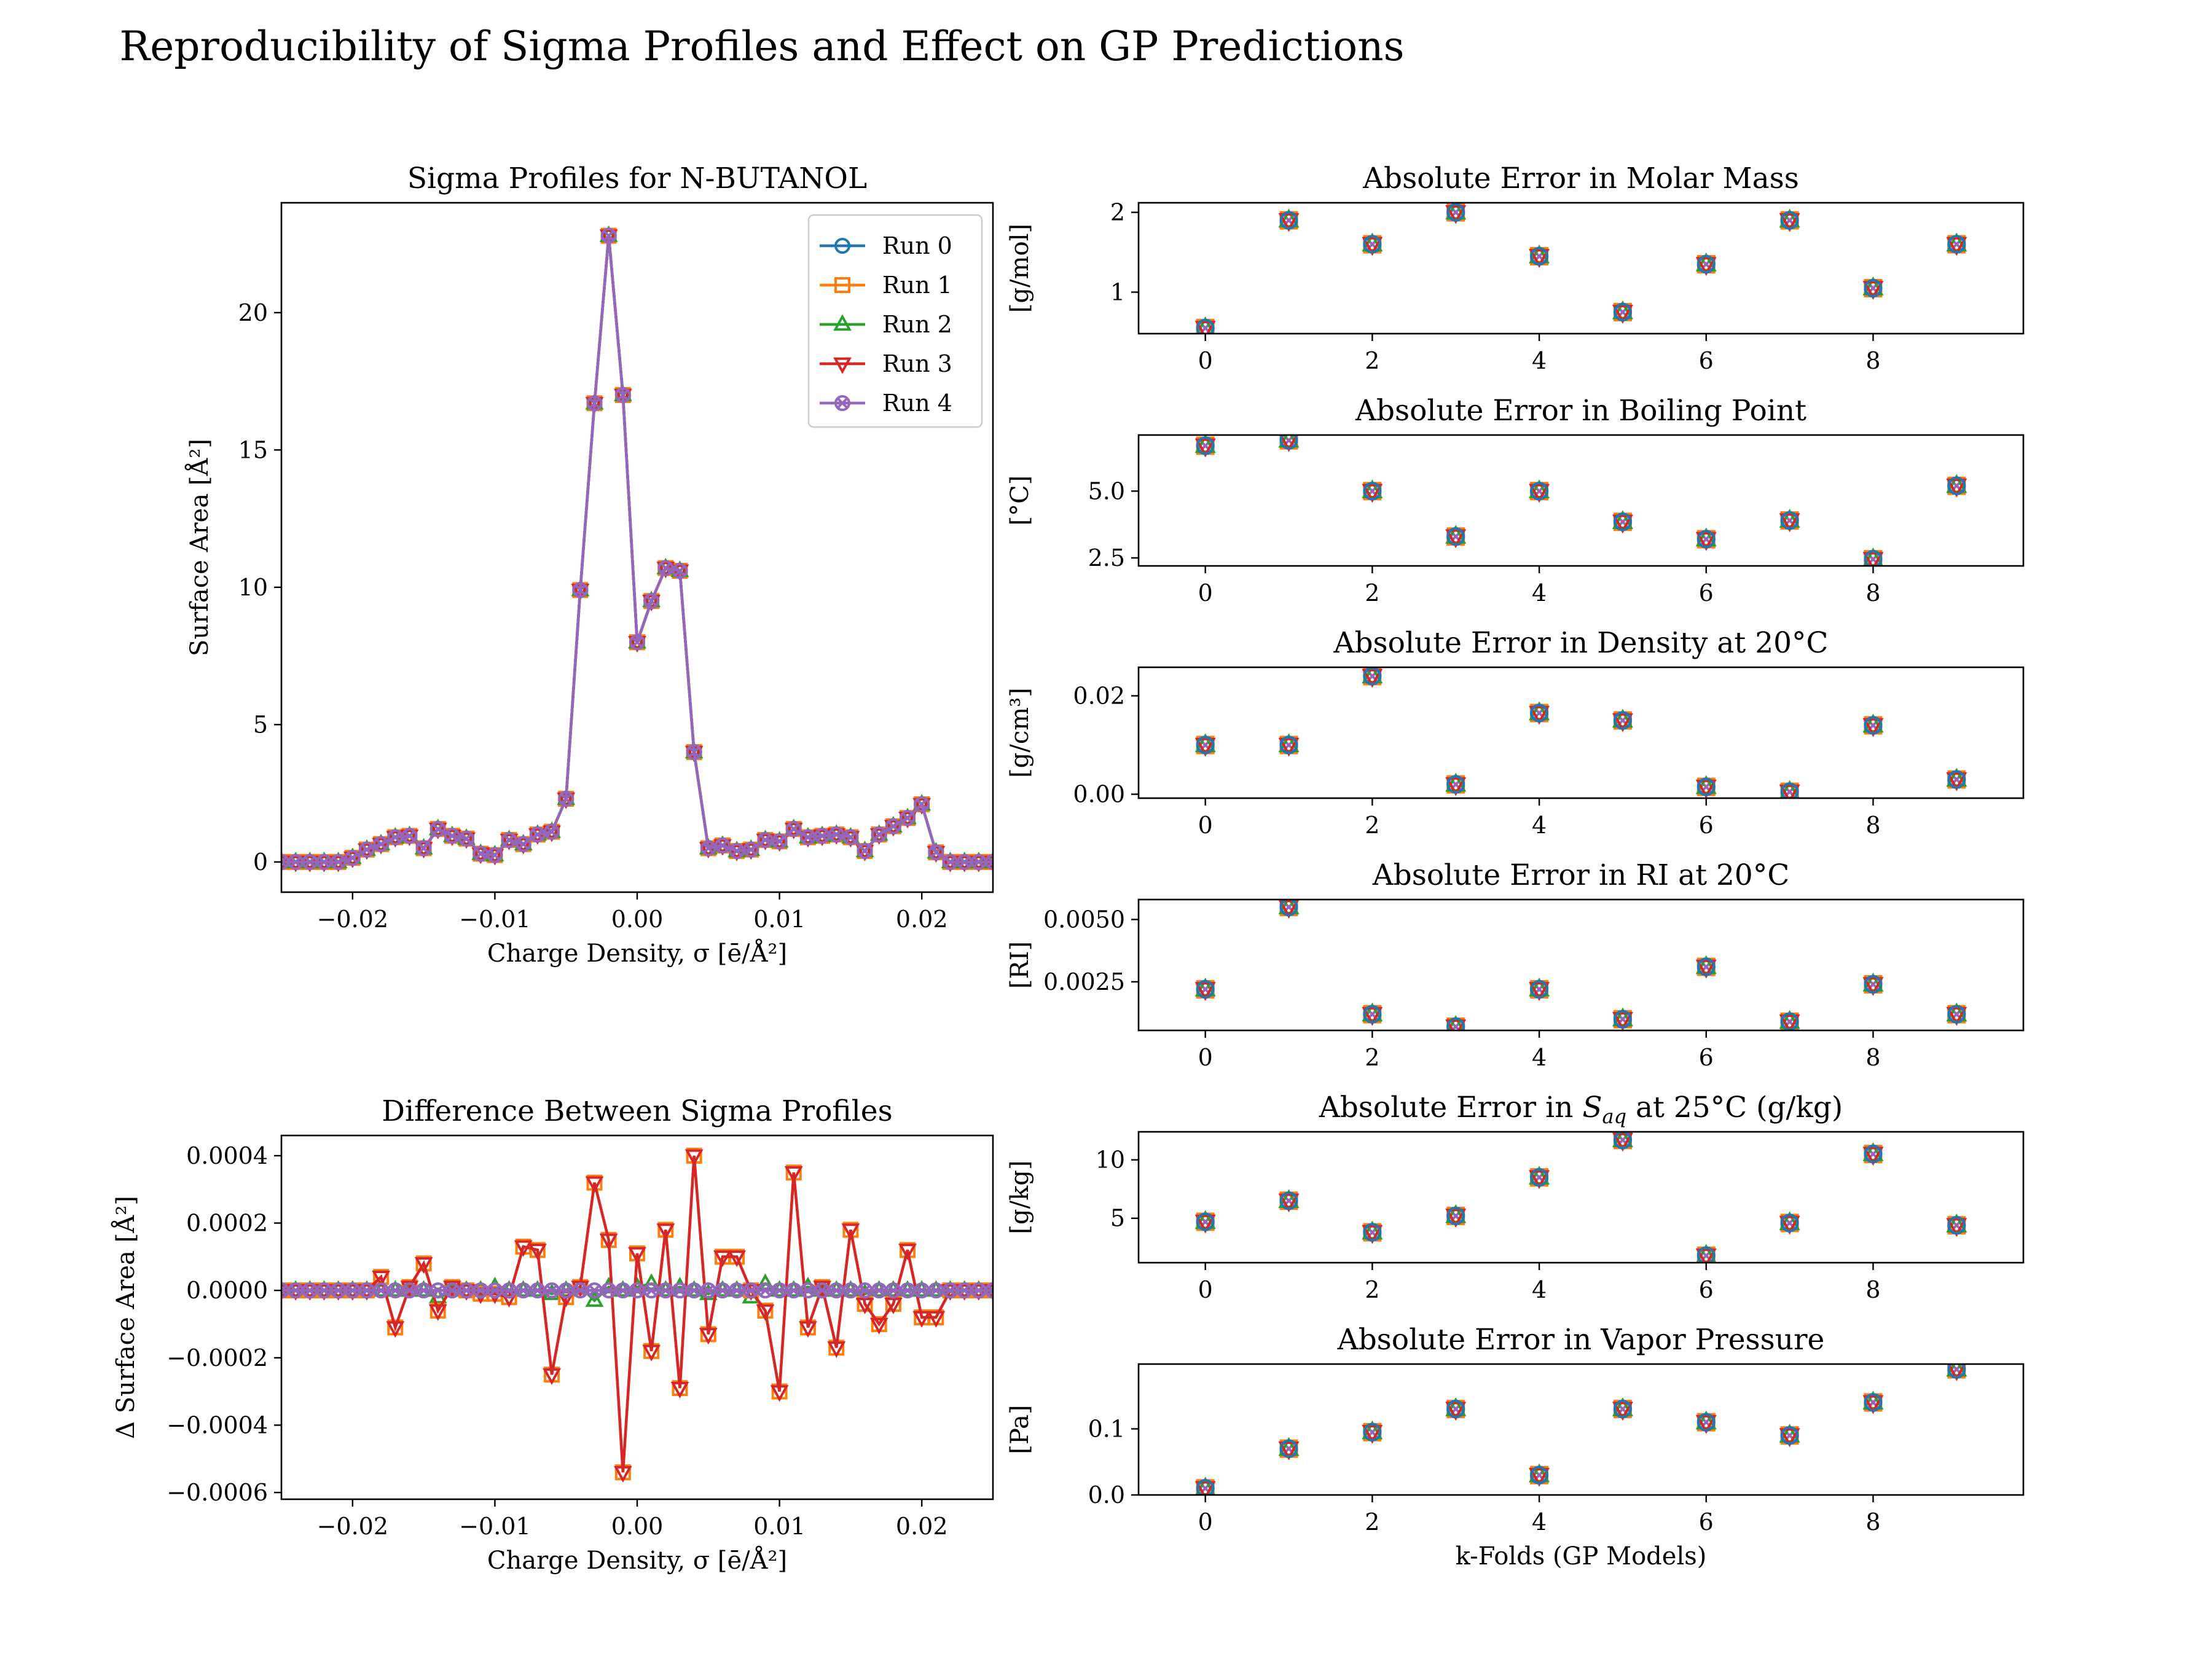 This screenshot has height=1659, width=2212. Describe the element at coordinates (842, 246) in the screenshot. I see `legend-marker` at that location.